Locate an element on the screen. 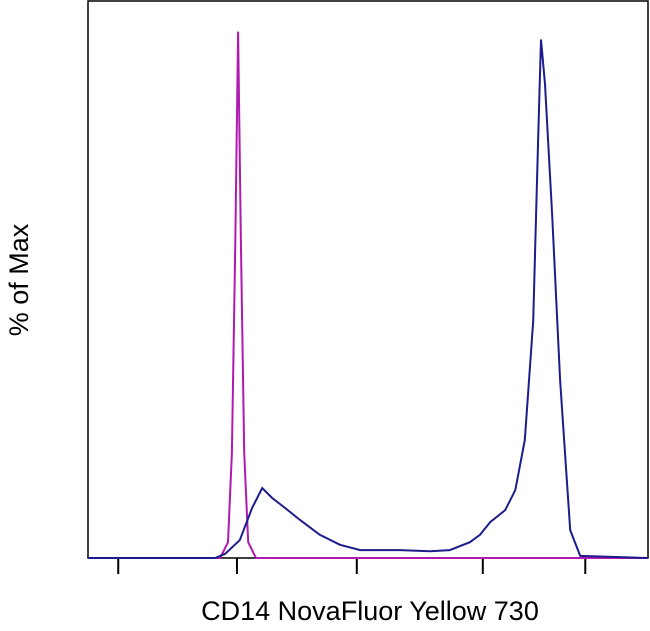 The height and width of the screenshot is (631, 650). x-axis-label: CD14 NovaFluor Yellow 730 is located at coordinates (370, 611).